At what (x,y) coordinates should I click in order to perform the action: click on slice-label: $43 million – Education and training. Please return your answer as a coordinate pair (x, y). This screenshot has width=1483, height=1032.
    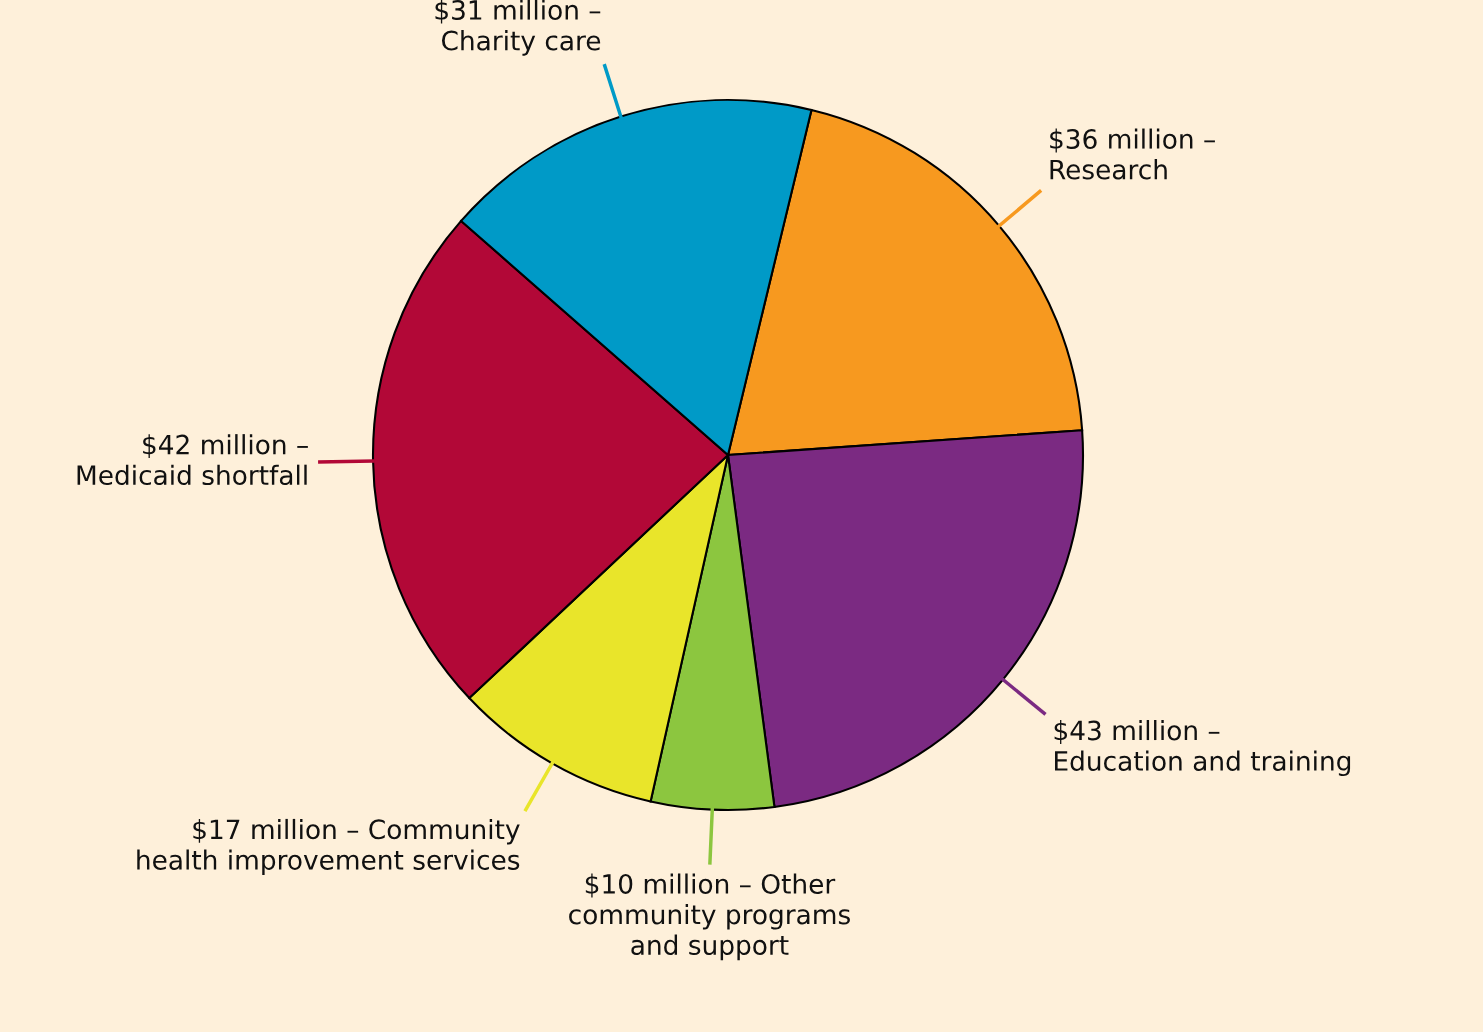
    Looking at the image, I should click on (1202, 748).